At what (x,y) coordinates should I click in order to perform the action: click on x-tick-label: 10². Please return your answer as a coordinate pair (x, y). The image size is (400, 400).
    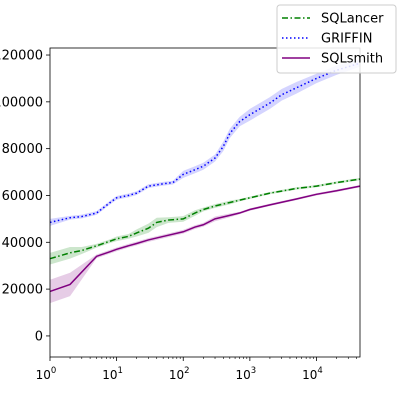
    Looking at the image, I should click on (179, 374).